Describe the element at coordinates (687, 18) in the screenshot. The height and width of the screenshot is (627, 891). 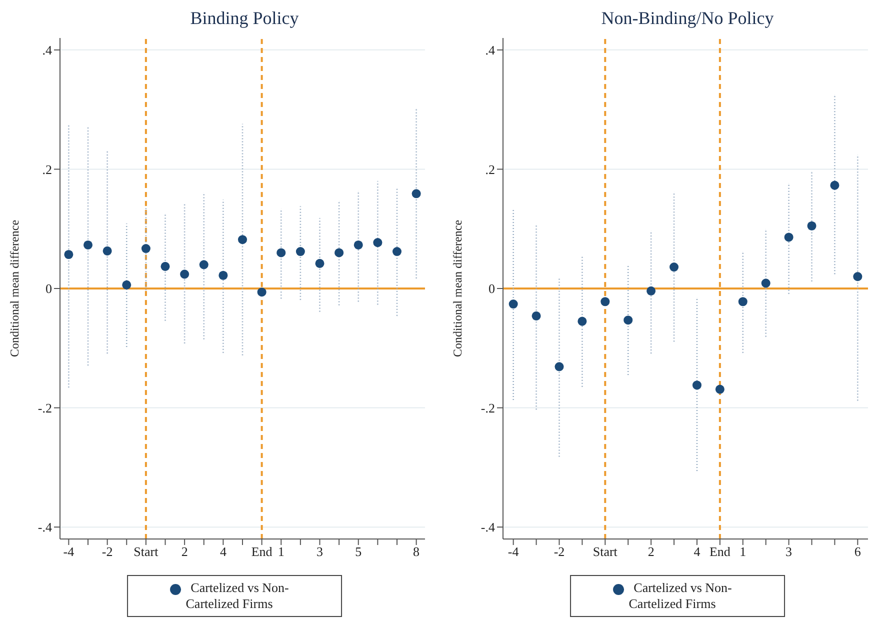
I see `chart-title: Non-Binding/No Policy` at that location.